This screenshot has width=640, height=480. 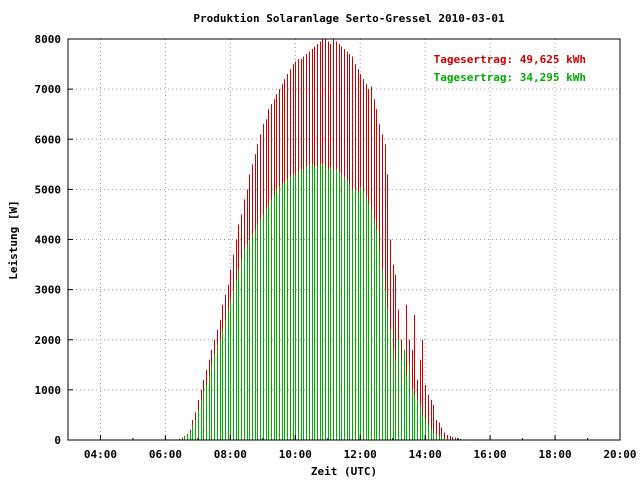 I want to click on y-tick-label: 8000, so click(x=48, y=39).